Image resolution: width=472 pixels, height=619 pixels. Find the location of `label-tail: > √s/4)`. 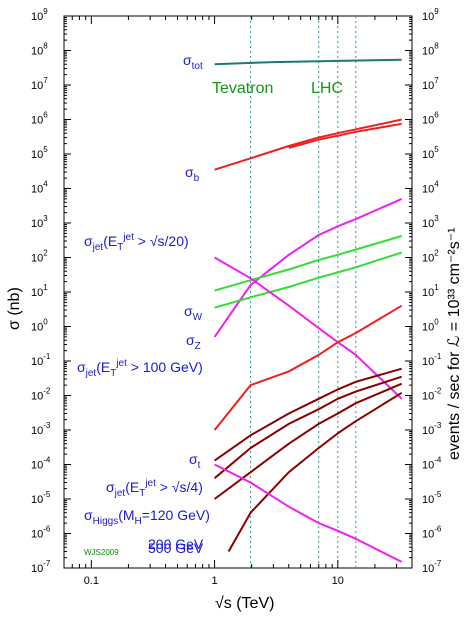

label-tail: > √s/4) is located at coordinates (179, 487).